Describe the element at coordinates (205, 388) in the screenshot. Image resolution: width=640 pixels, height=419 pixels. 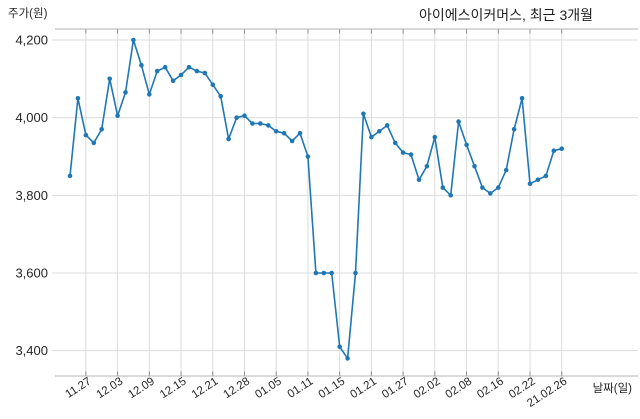
I see `x-tick-label: 12.21` at that location.